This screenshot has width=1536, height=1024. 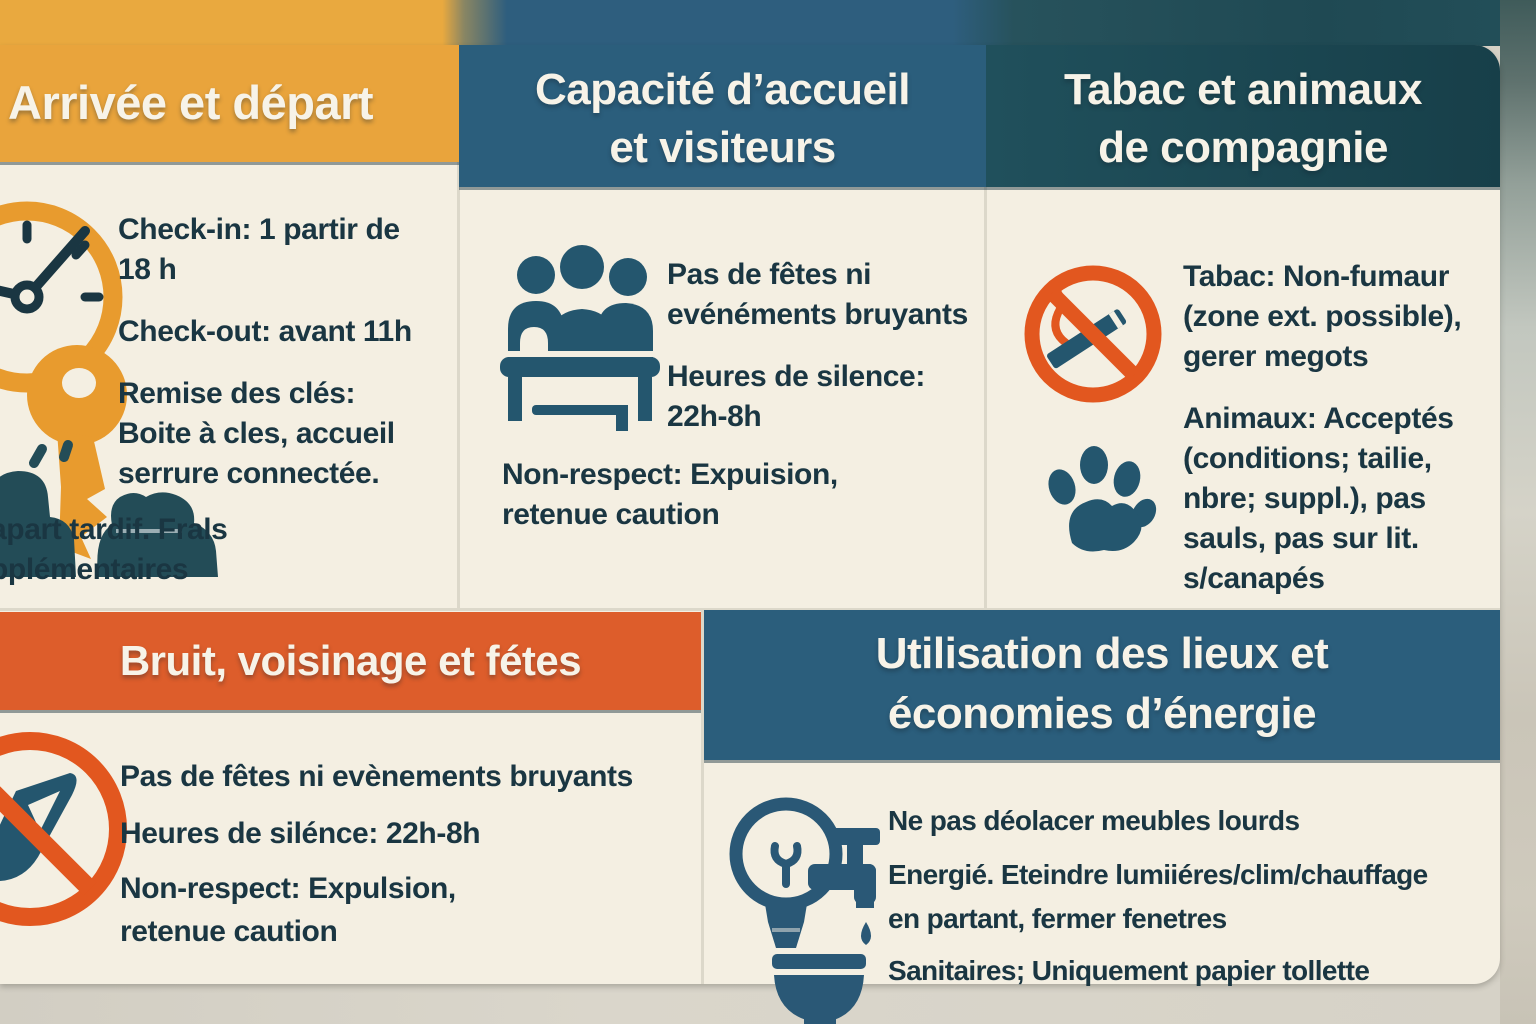 What do you see at coordinates (768, 23) in the screenshot?
I see `background-top-blur` at bounding box center [768, 23].